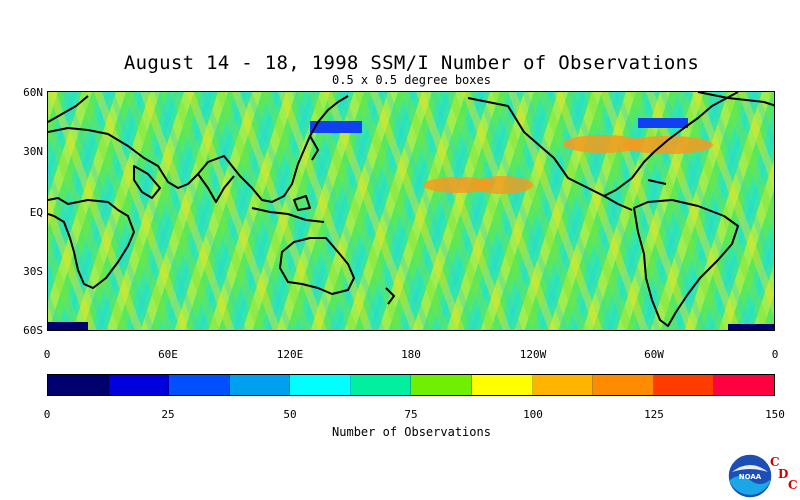 Image resolution: width=800 pixels, height=500 pixels. I want to click on coastline-eurasia, so click(198, 149).